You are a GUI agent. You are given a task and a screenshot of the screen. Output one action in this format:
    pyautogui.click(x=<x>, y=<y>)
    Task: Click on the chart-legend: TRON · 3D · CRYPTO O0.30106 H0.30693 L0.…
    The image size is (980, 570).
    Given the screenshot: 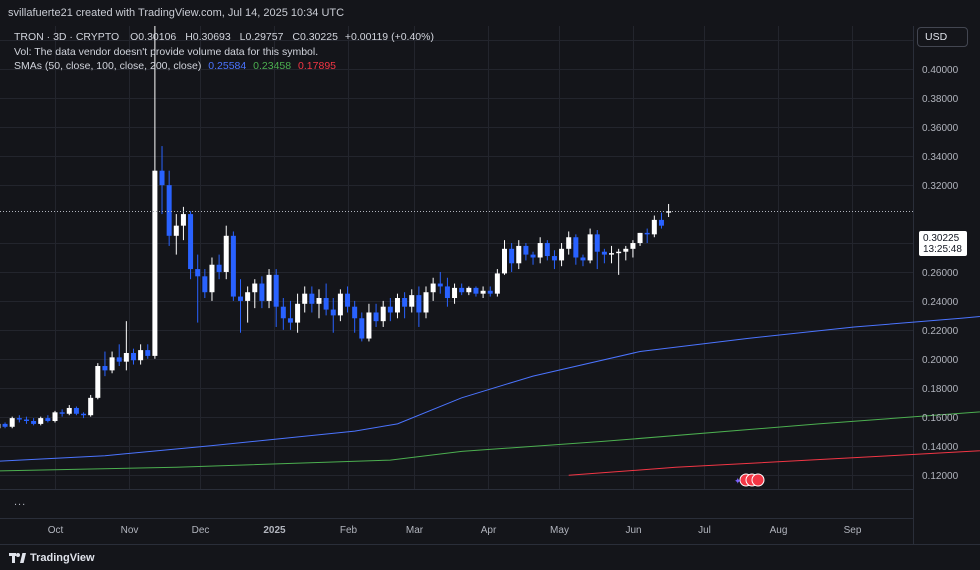 What is the action you would take?
    pyautogui.click(x=224, y=52)
    